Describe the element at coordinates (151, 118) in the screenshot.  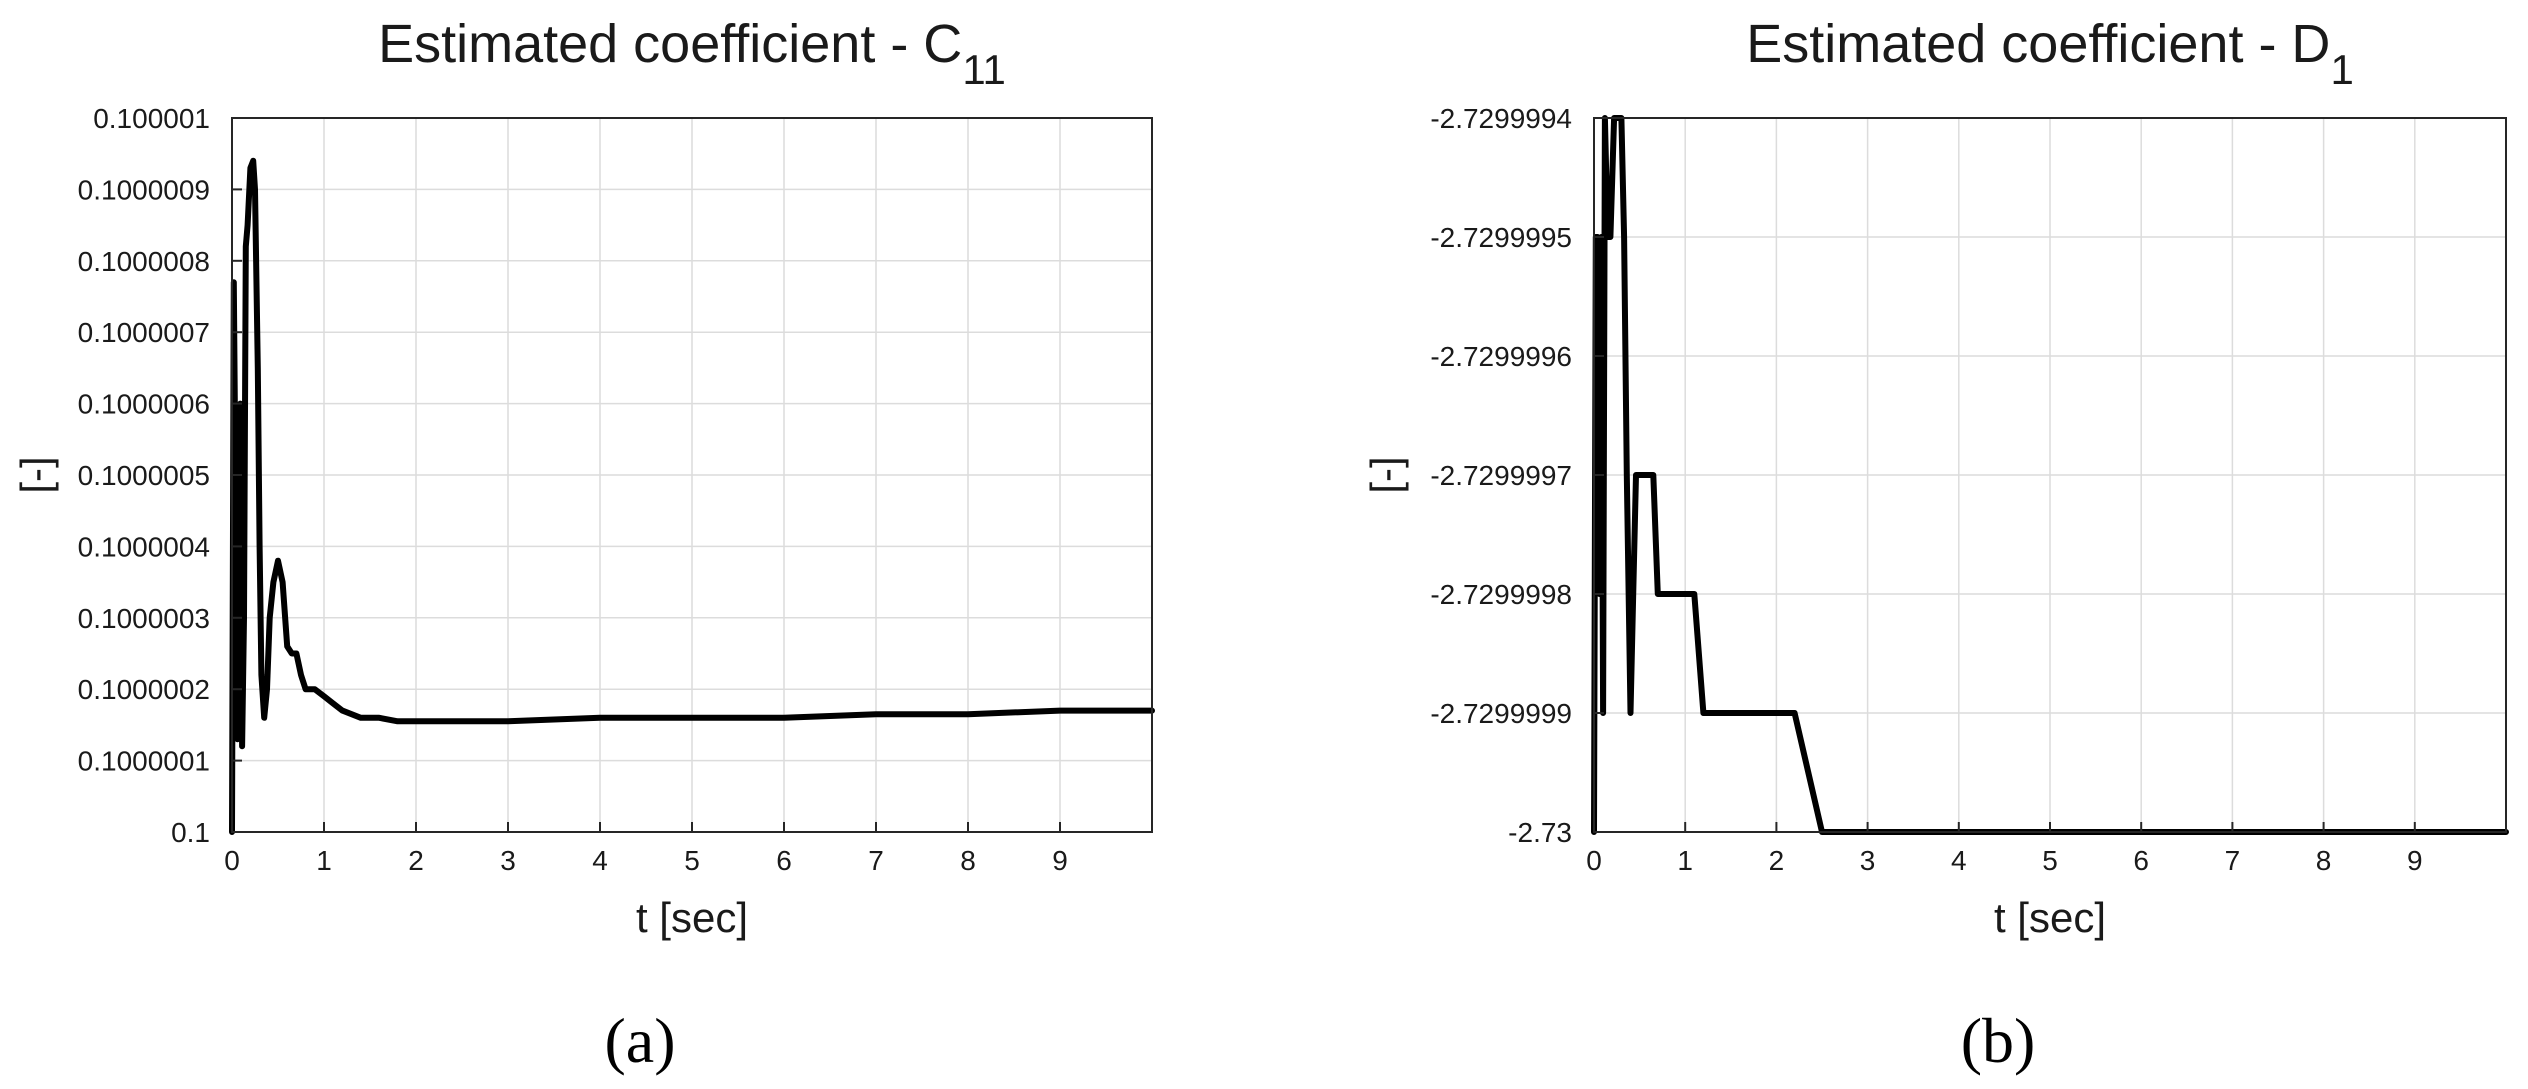
I see `y-tick-label: 0.100001` at that location.